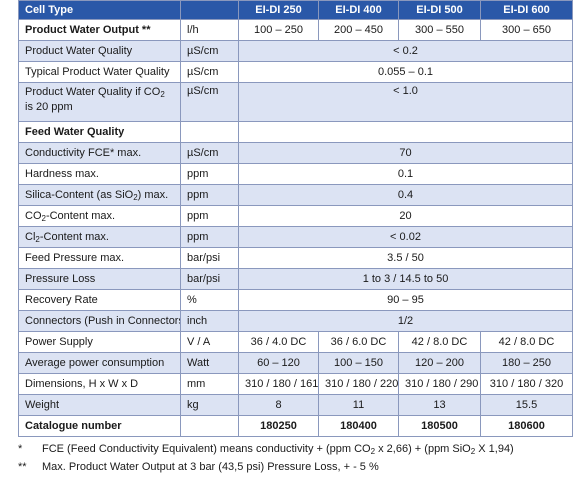 This screenshot has height=483, width=574. I want to click on header-model: EI-DI 250, so click(278, 10).